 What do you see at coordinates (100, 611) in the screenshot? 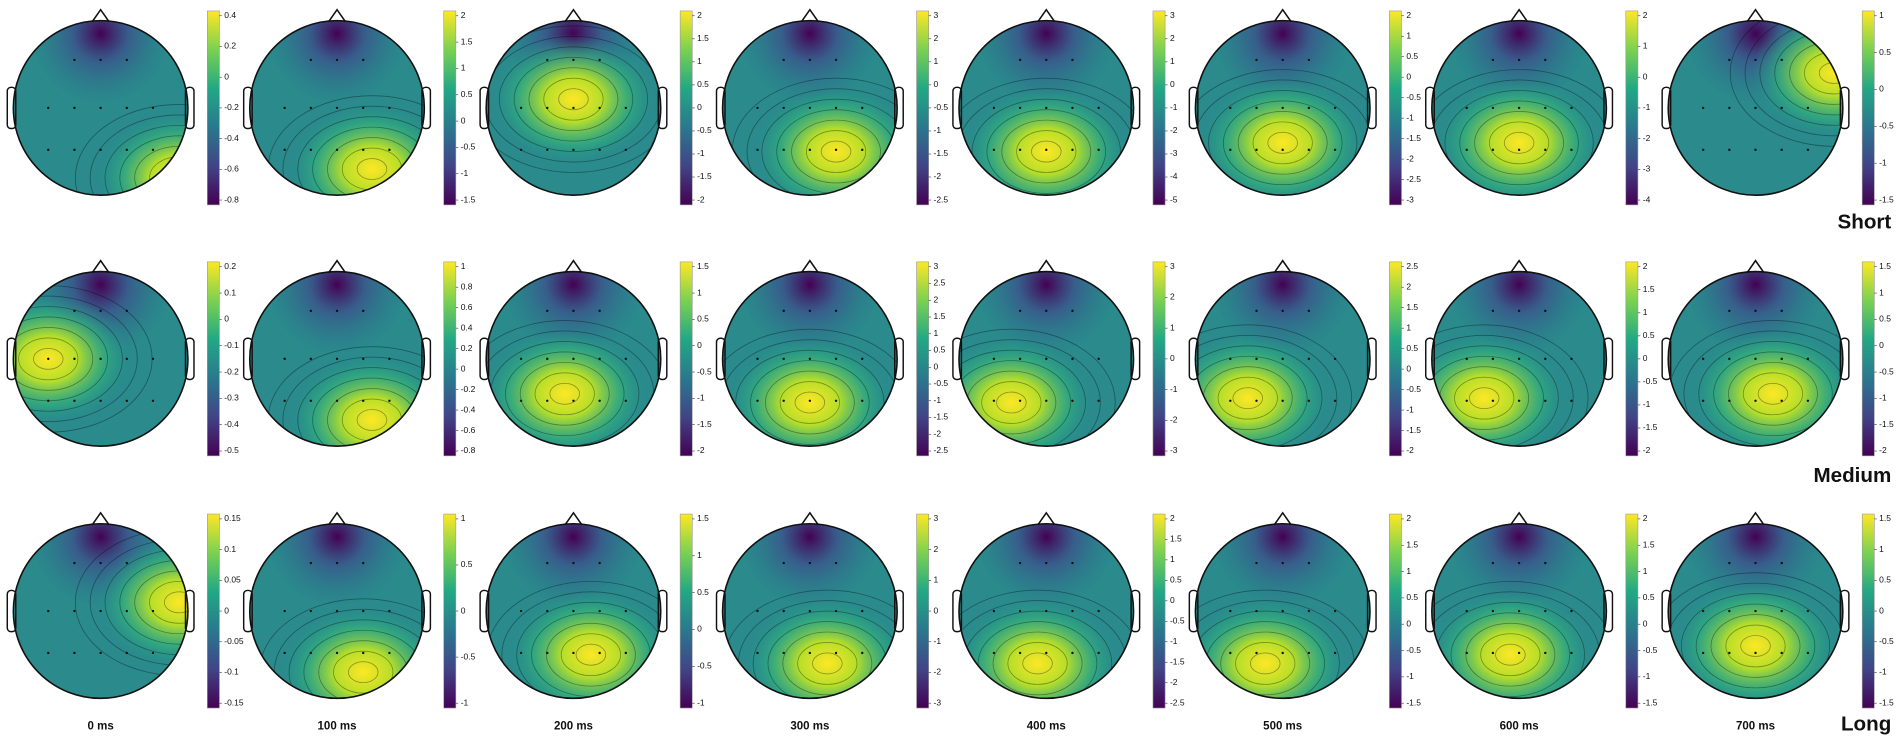
I see `topomap` at bounding box center [100, 611].